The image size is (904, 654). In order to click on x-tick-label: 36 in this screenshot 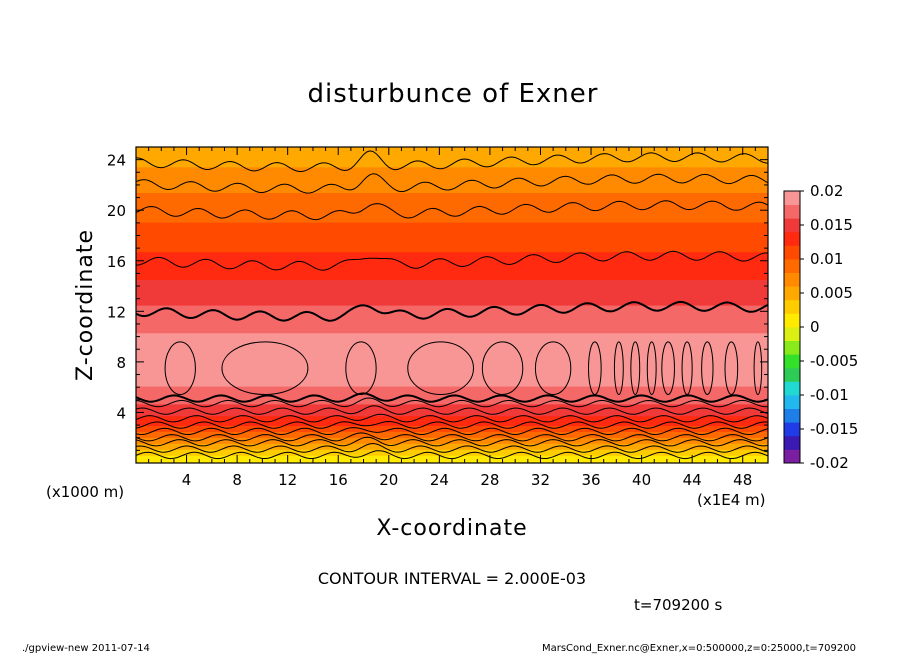, I will do `click(590, 480)`.